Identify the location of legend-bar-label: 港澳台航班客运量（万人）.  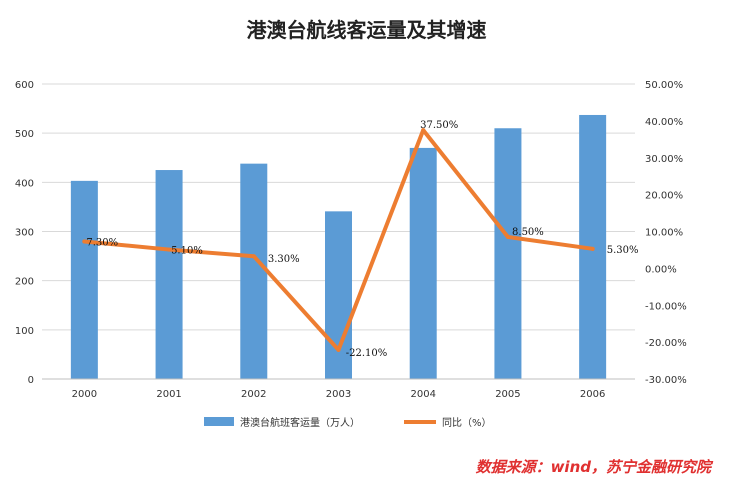
(300, 422).